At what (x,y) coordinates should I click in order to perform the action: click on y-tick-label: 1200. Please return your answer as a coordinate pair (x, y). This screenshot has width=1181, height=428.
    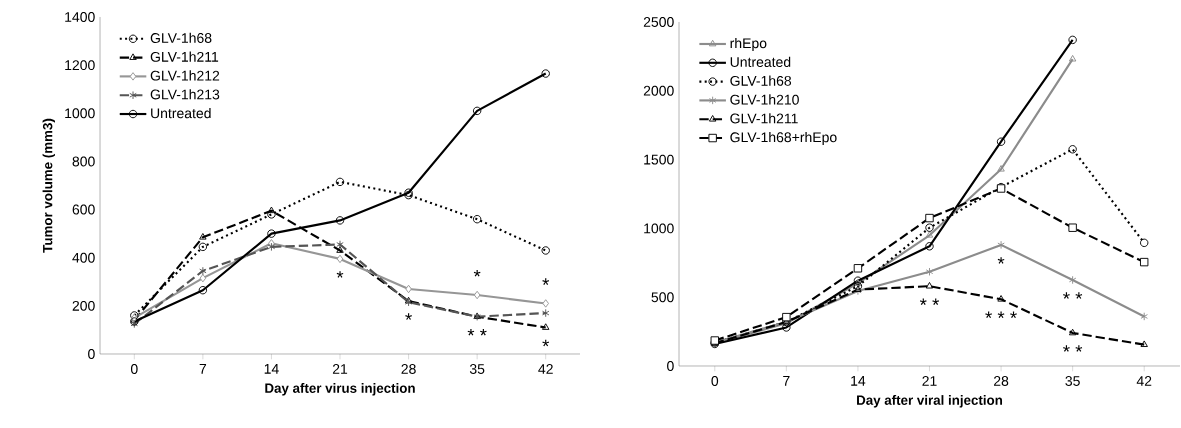
    Looking at the image, I should click on (80, 65).